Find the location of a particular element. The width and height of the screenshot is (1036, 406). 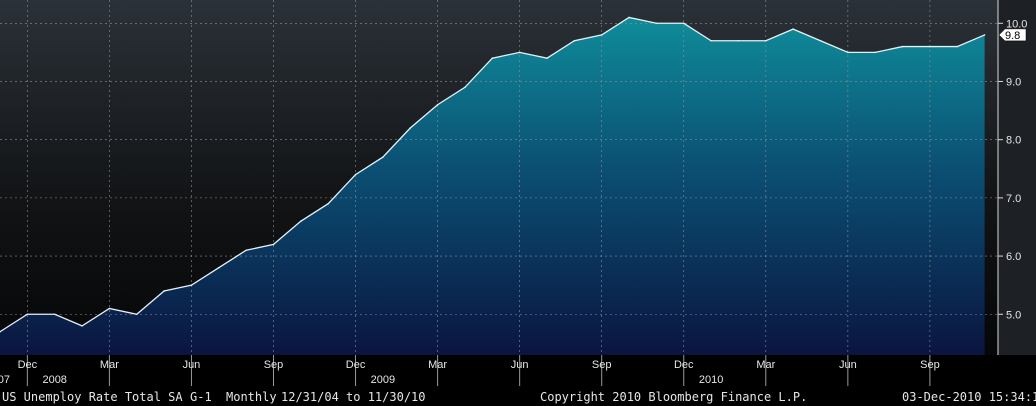

x-year-label: 2008 is located at coordinates (54, 380).